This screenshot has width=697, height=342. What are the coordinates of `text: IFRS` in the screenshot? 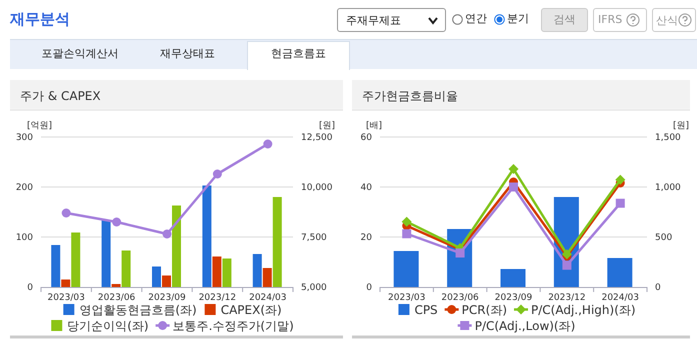 It's located at (610, 19).